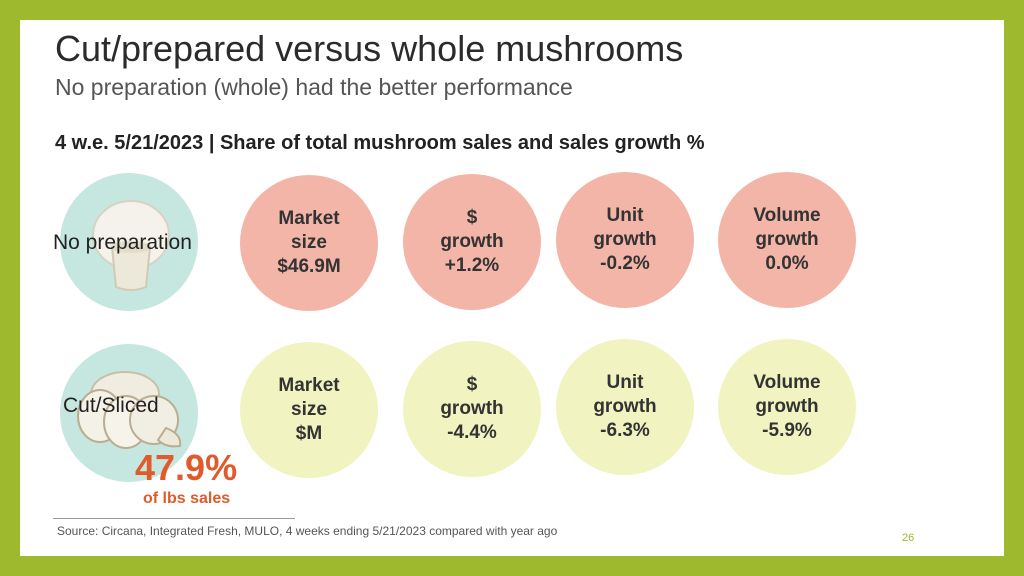 This screenshot has width=1024, height=576. Describe the element at coordinates (787, 263) in the screenshot. I see `metric-value: 0.0%` at that location.